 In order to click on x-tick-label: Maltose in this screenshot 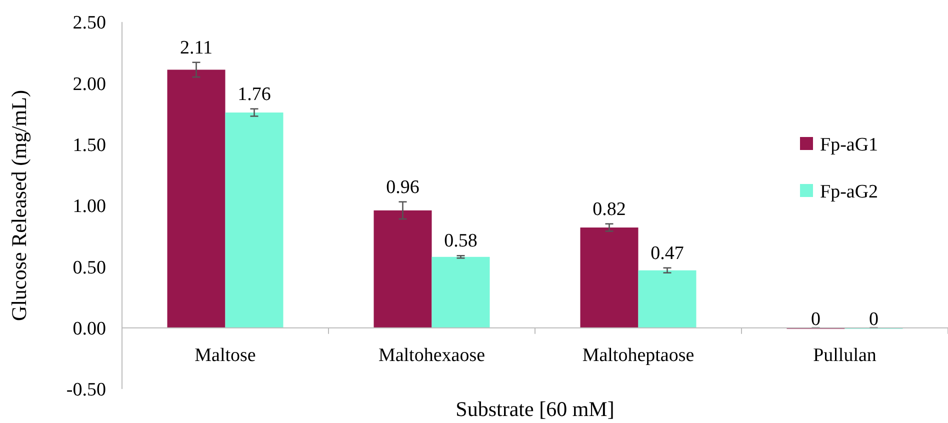, I will do `click(225, 355)`.